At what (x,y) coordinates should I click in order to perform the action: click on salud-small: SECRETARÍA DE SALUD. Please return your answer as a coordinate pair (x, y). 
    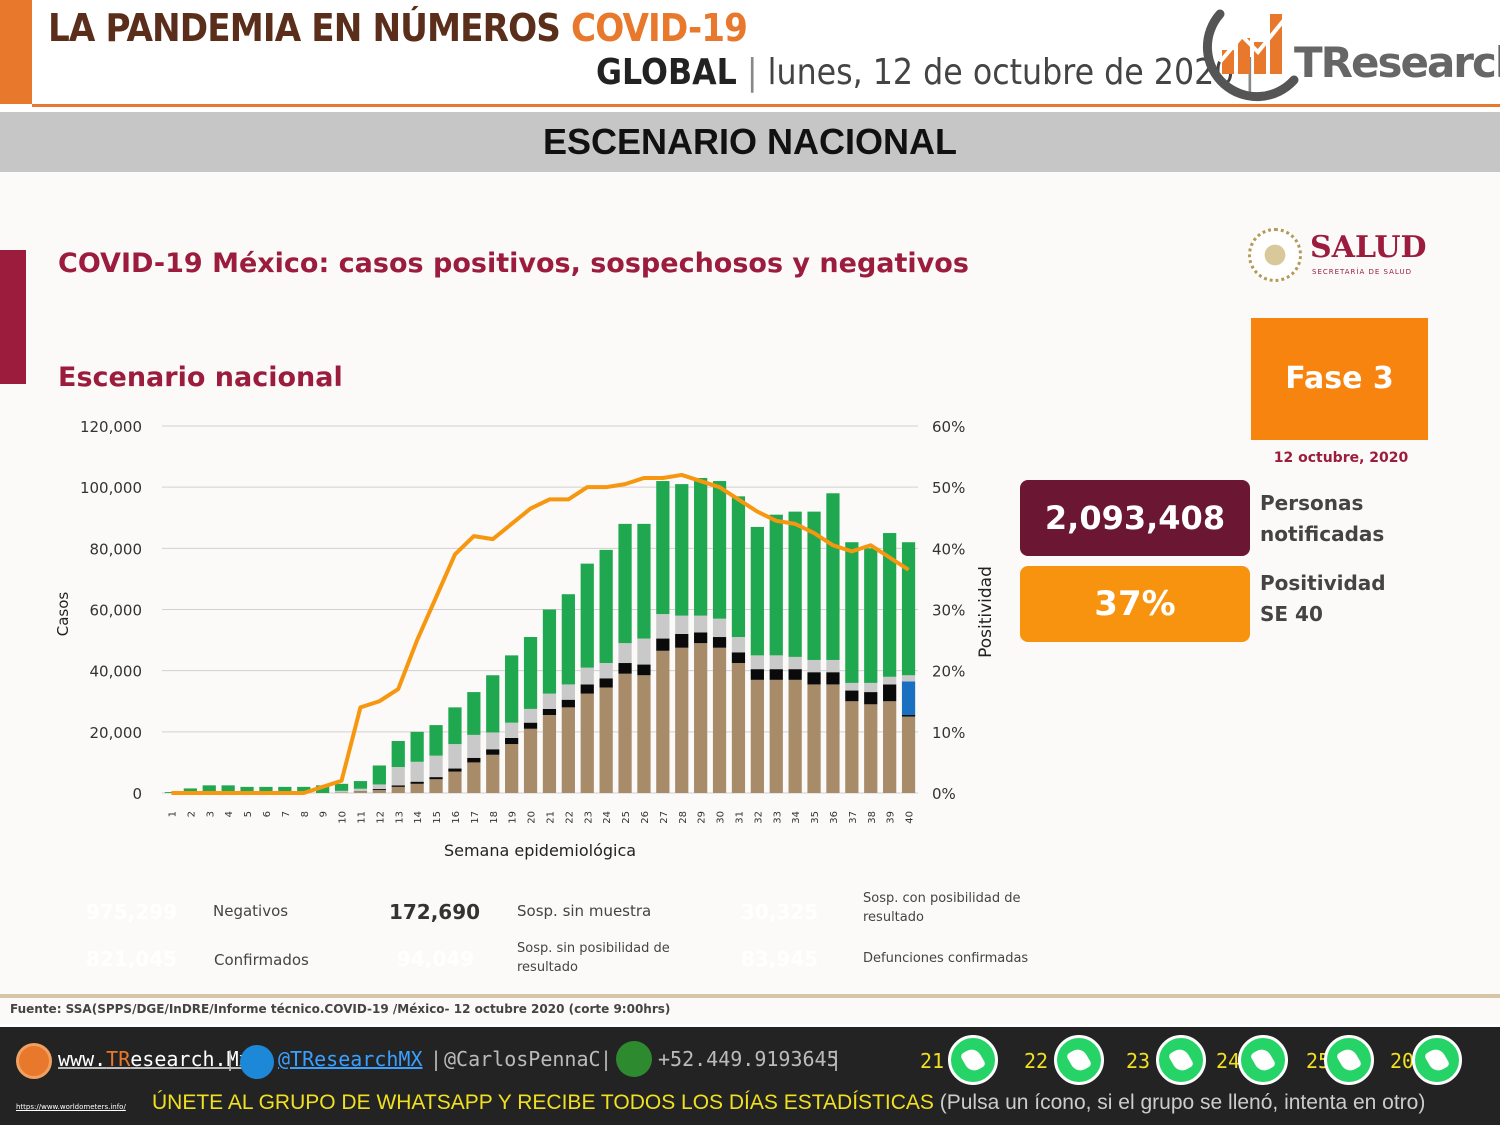
    Looking at the image, I should click on (1362, 272).